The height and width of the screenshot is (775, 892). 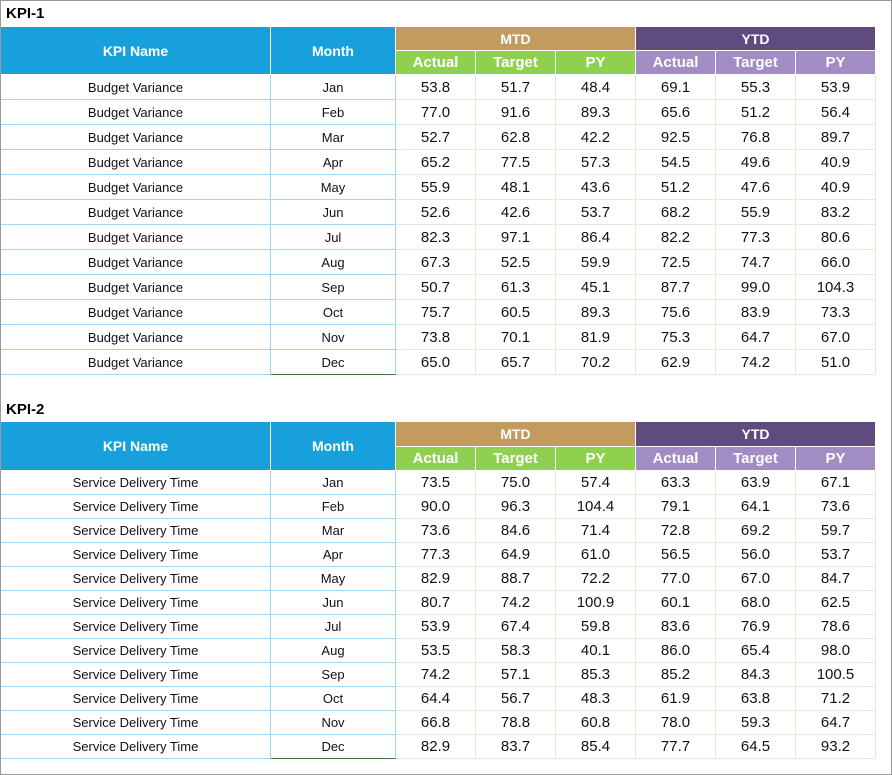 I want to click on mtd-value-cell: 70.1, so click(x=516, y=337).